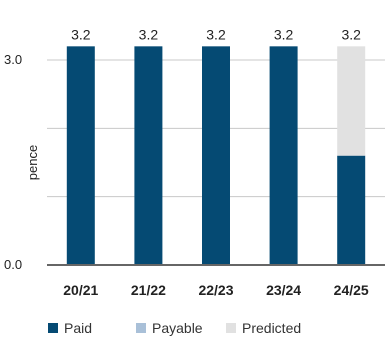 The height and width of the screenshot is (338, 389). Describe the element at coordinates (32, 162) in the screenshot. I see `y-axis-label: pence` at that location.